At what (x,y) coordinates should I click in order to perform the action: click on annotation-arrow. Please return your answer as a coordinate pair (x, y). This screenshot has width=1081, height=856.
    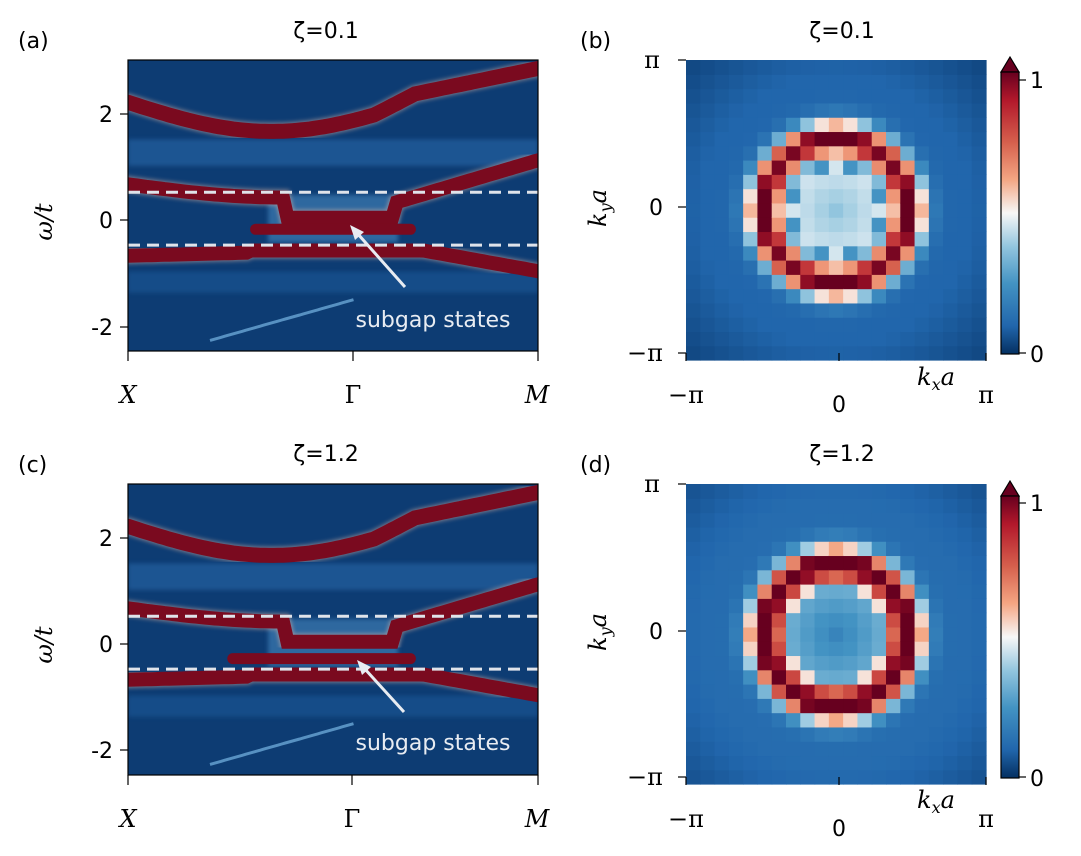
    Looking at the image, I should click on (384, 690).